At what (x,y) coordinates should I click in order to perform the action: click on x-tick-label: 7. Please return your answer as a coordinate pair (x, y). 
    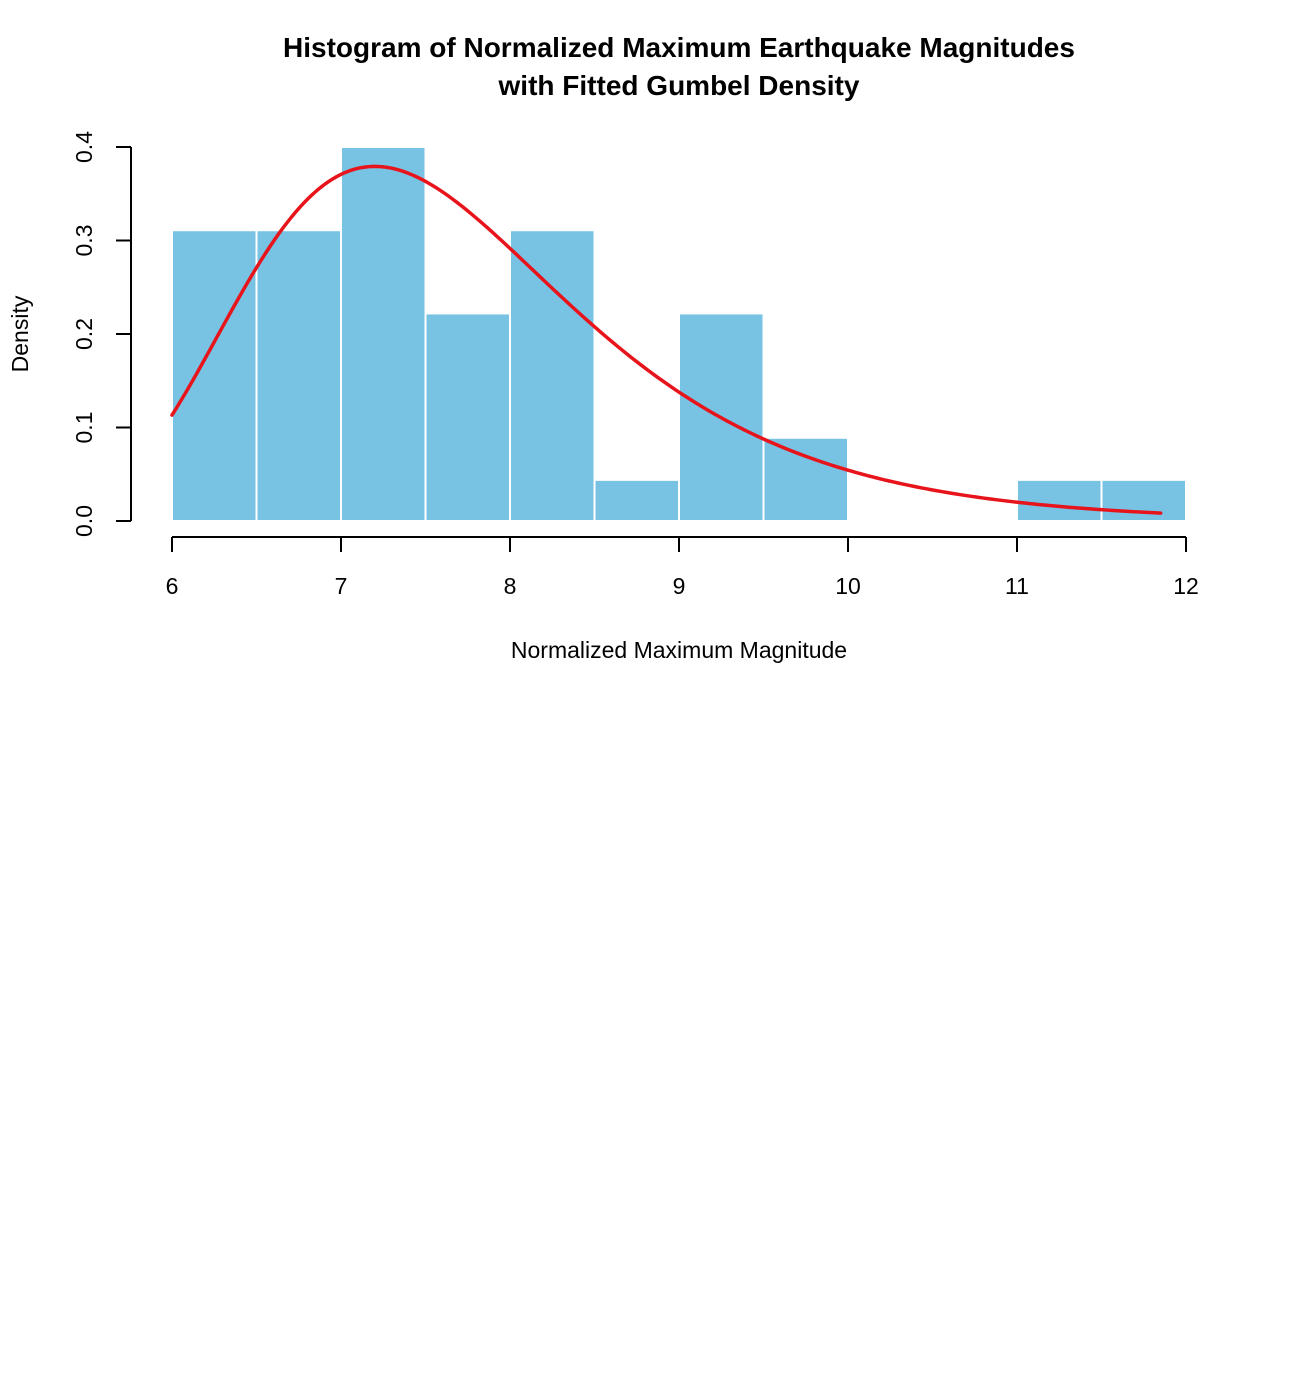
    Looking at the image, I should click on (341, 586).